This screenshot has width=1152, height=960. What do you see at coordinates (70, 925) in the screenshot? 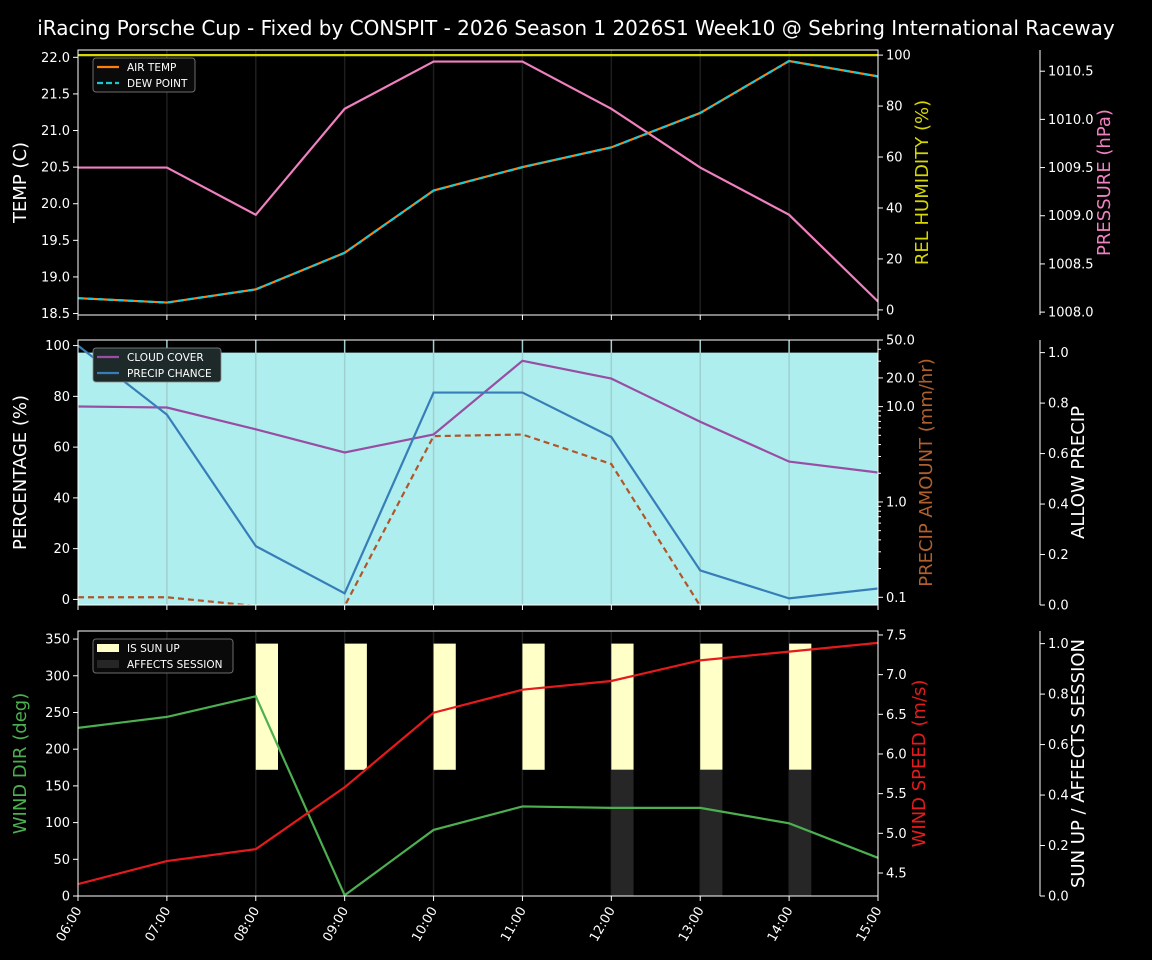
I see `x-tick-label: 06:00` at bounding box center [70, 925].